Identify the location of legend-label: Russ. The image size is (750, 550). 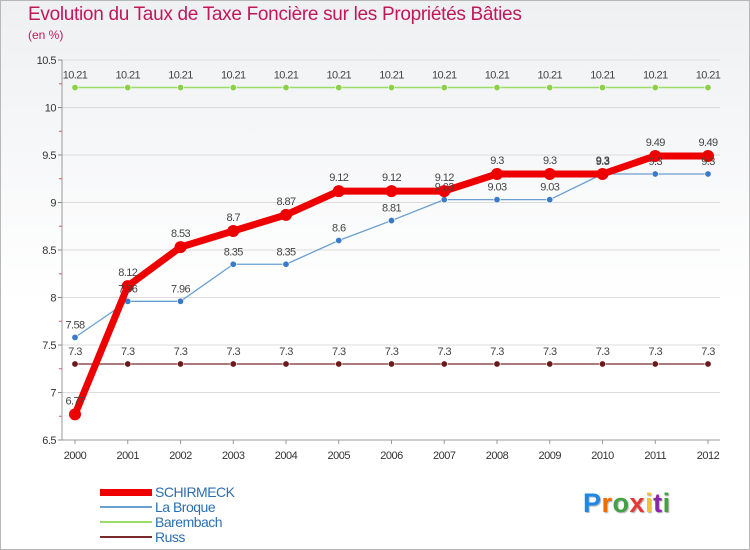
(170, 537).